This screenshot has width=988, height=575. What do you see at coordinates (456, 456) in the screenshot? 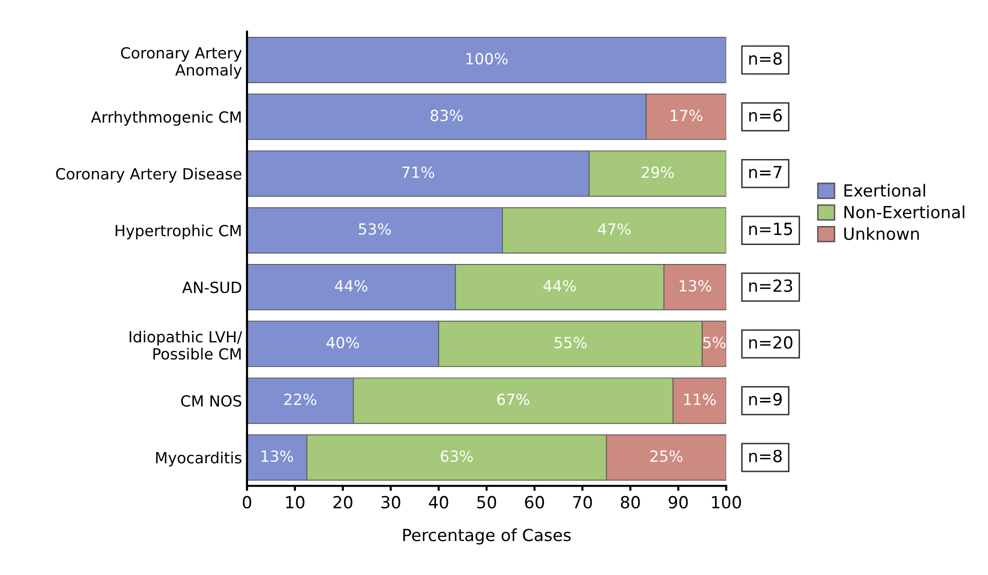
I see `data-label: 63%` at bounding box center [456, 456].